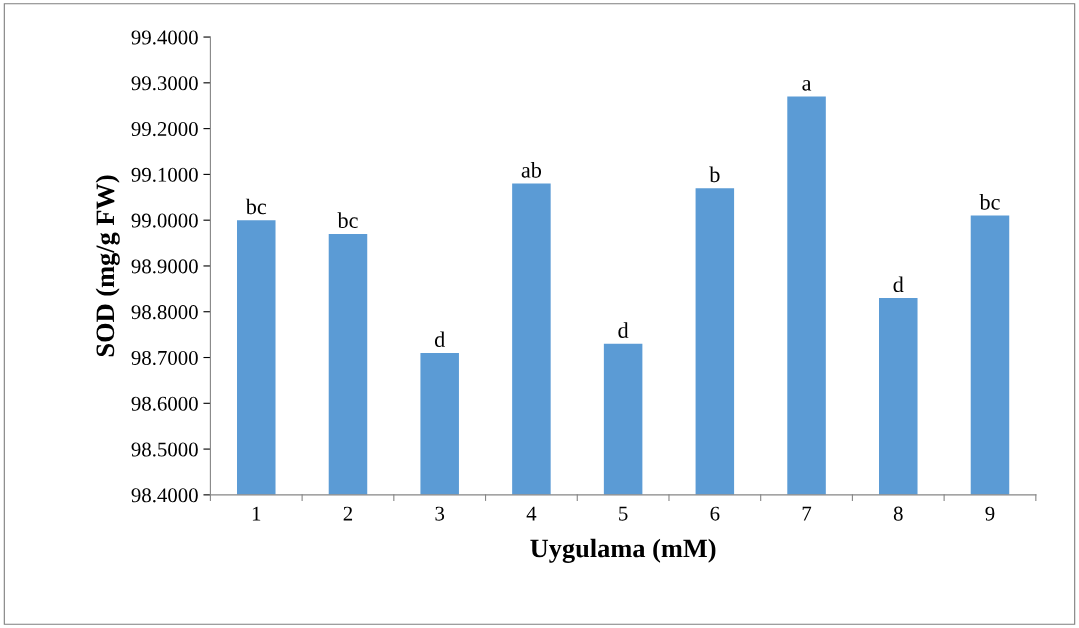 The height and width of the screenshot is (628, 1079). I want to click on x-tick-label: 6, so click(715, 513).